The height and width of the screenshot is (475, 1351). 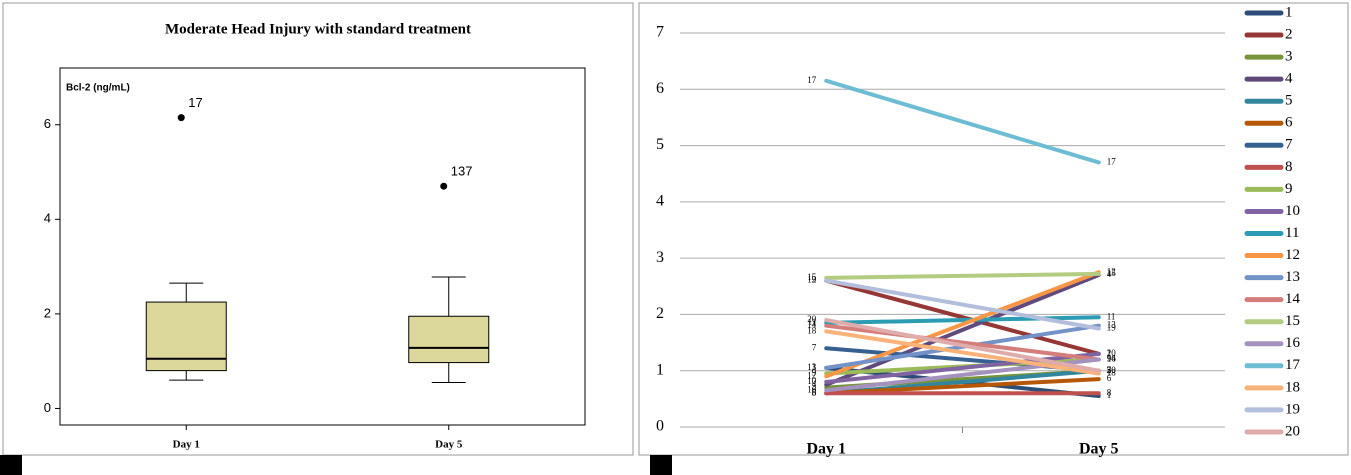 I want to click on outlier-label: 17, so click(x=195, y=102).